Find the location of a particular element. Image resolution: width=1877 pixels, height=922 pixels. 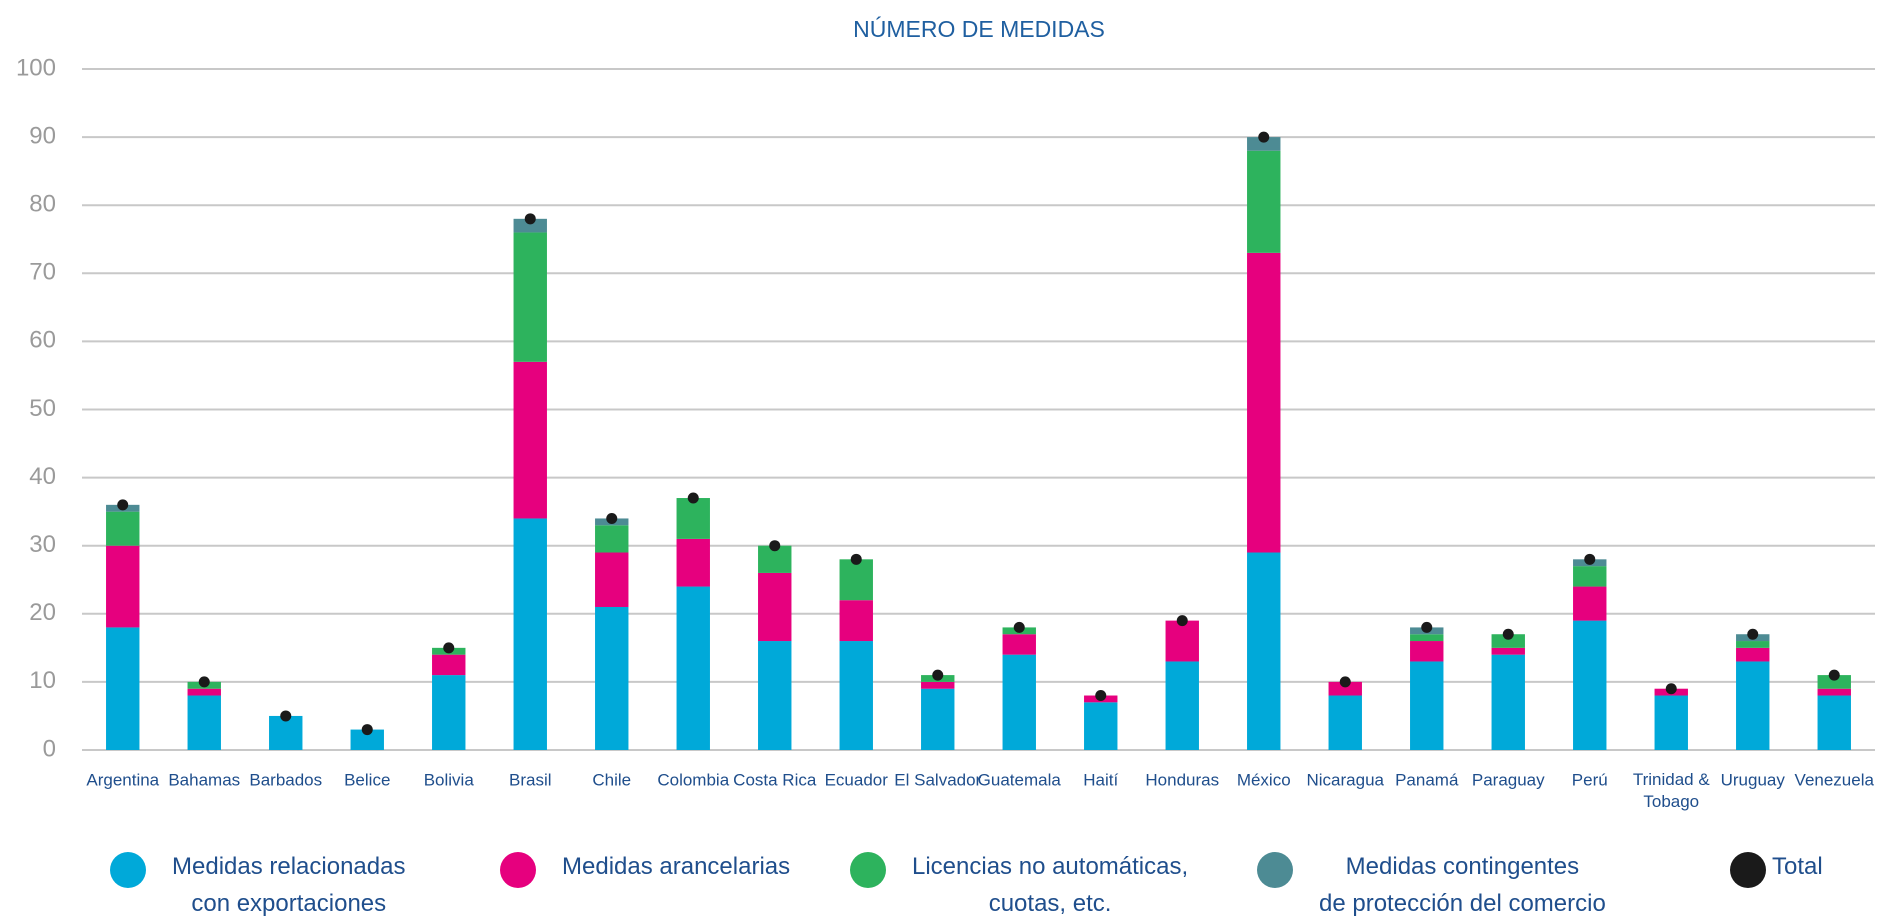

x-tick-label: Uruguay is located at coordinates (1753, 779).